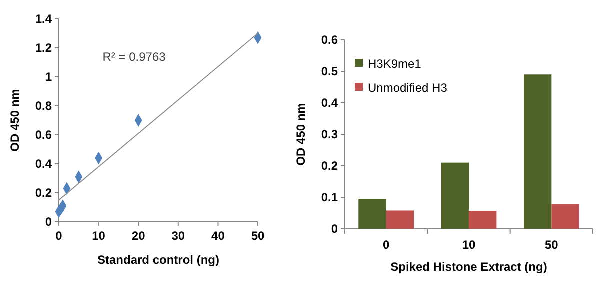  I want to click on annotation: R² = 0.9763, so click(134, 57).